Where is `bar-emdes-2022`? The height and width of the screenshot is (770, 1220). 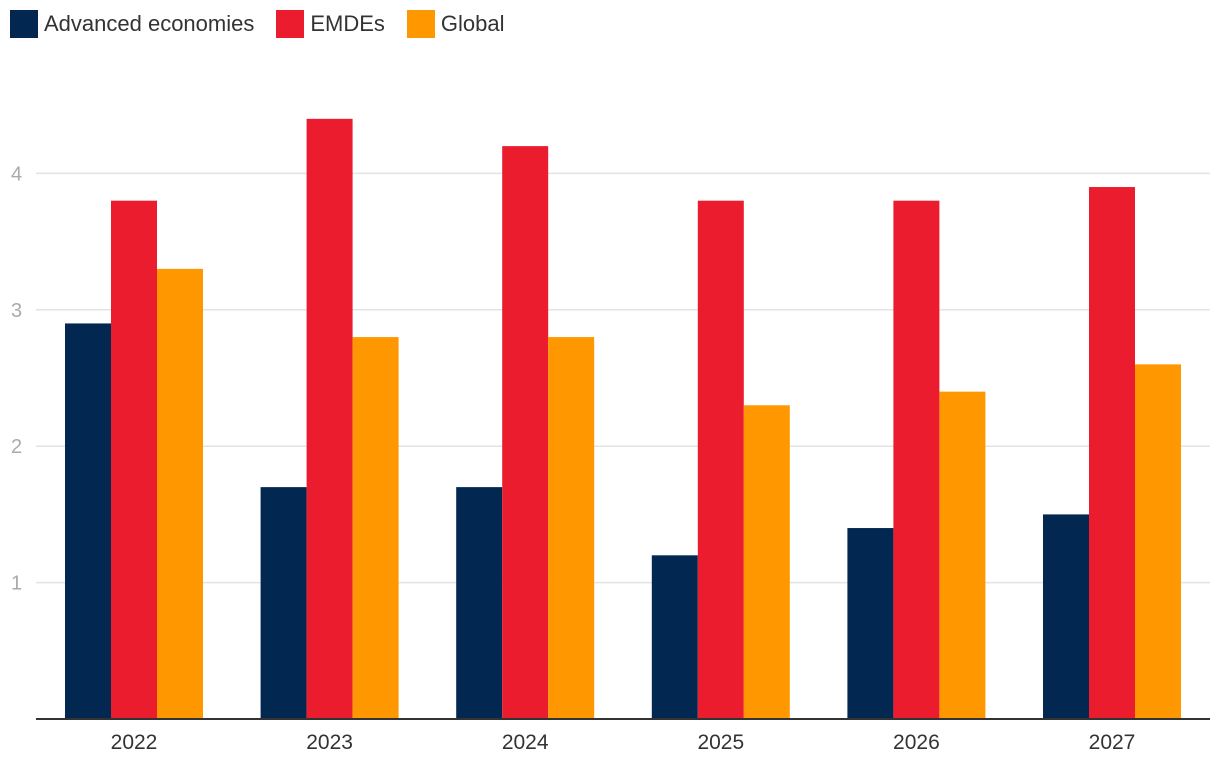
bar-emdes-2022 is located at coordinates (134, 459).